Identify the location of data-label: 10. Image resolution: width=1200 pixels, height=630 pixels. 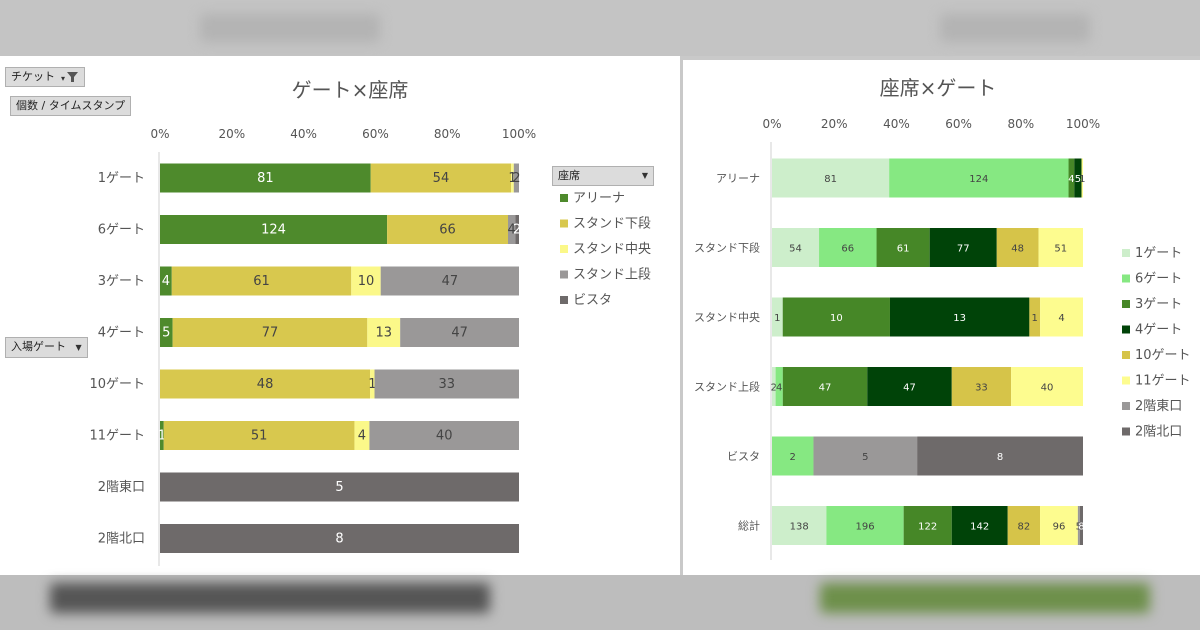
(366, 281).